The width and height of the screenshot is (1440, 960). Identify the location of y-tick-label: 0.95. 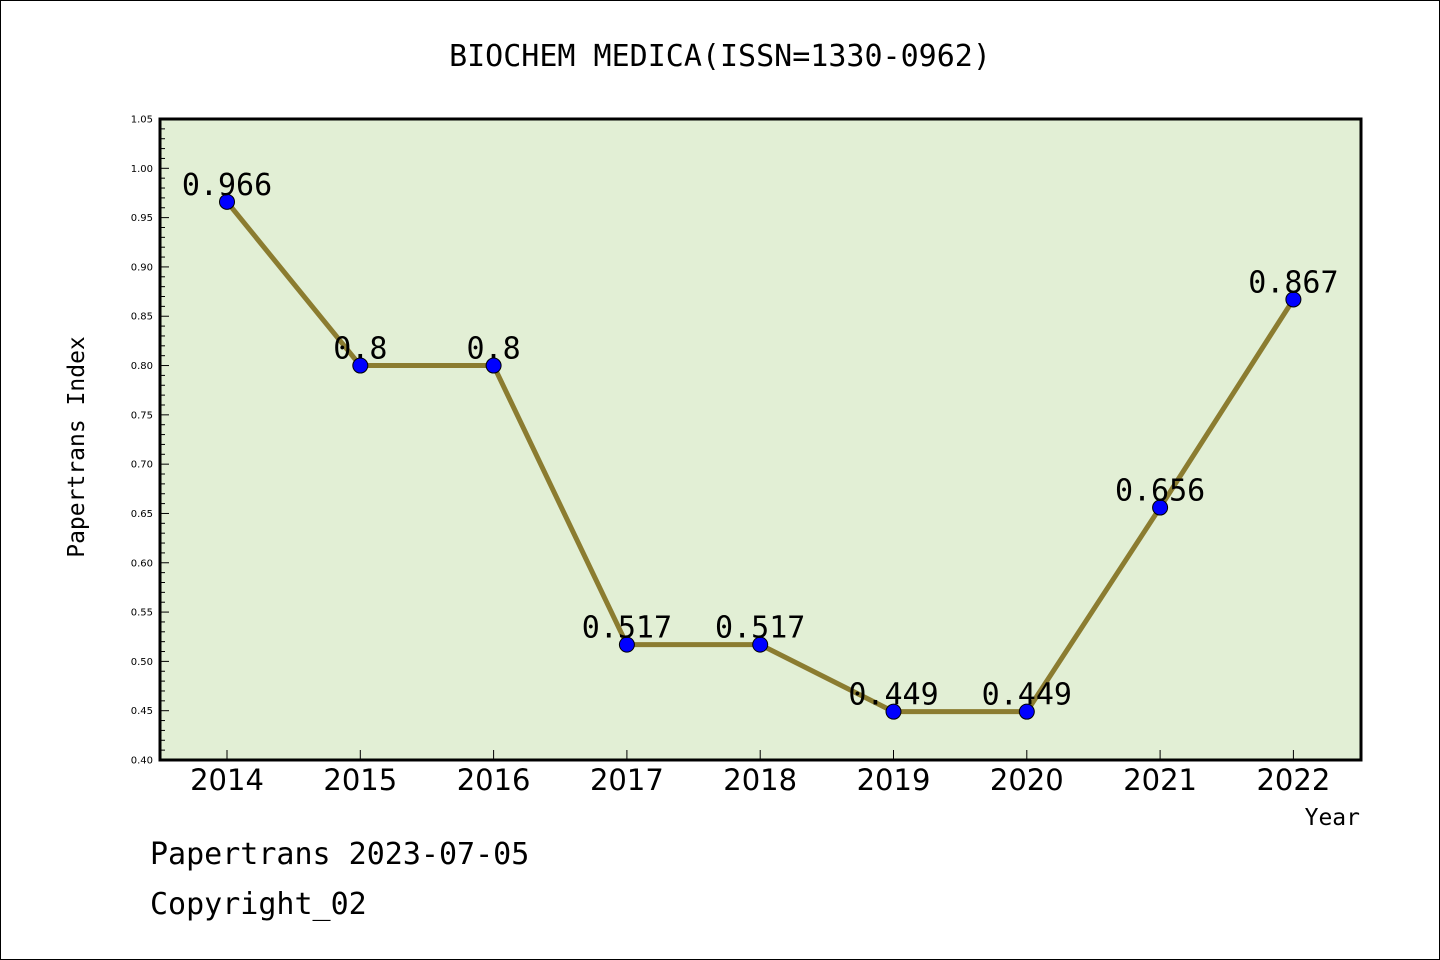
(142, 218).